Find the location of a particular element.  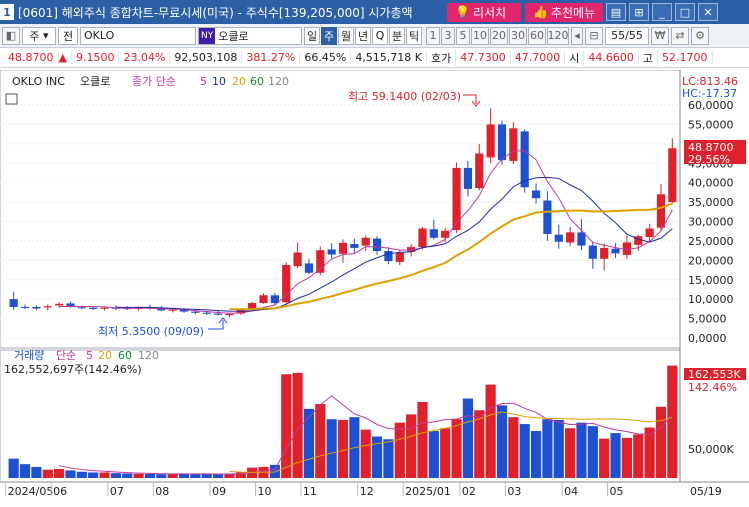

thumb-up-icon: 👍 is located at coordinates (540, 12).